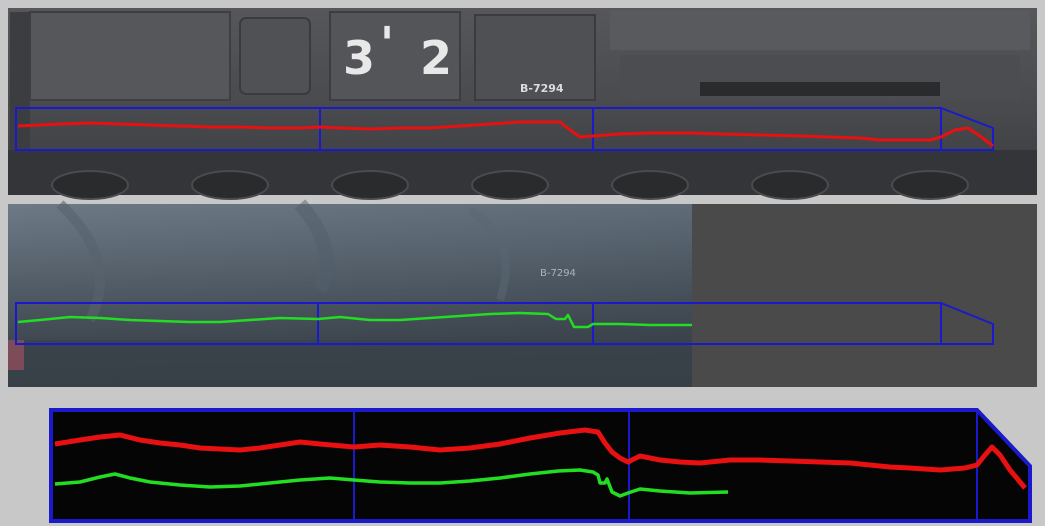 The width and height of the screenshot is (1045, 526). Describe the element at coordinates (542, 88) in the screenshot. I see `hull-code: B-7294` at that location.